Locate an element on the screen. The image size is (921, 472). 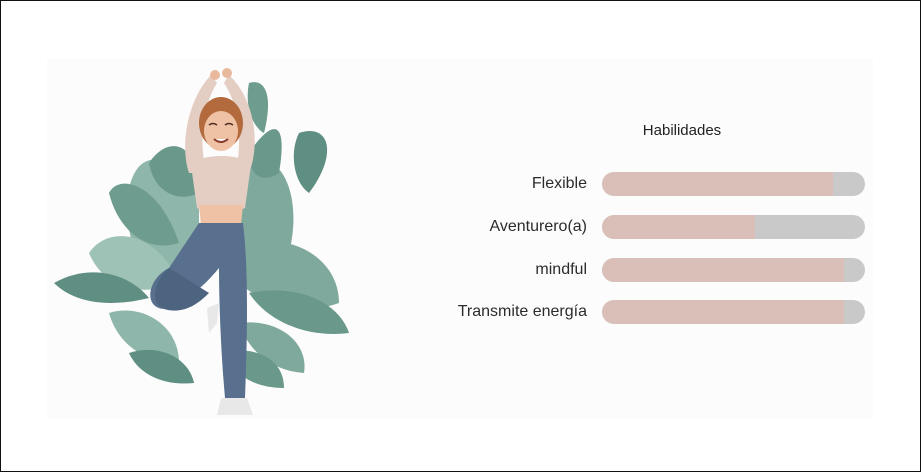
skill-label-aventurero: Aventurero(a) is located at coordinates (538, 226).